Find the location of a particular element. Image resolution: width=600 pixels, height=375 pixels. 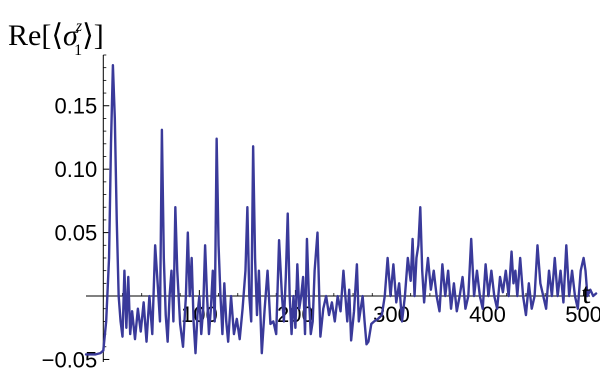

x-axis-title: t is located at coordinates (586, 293).